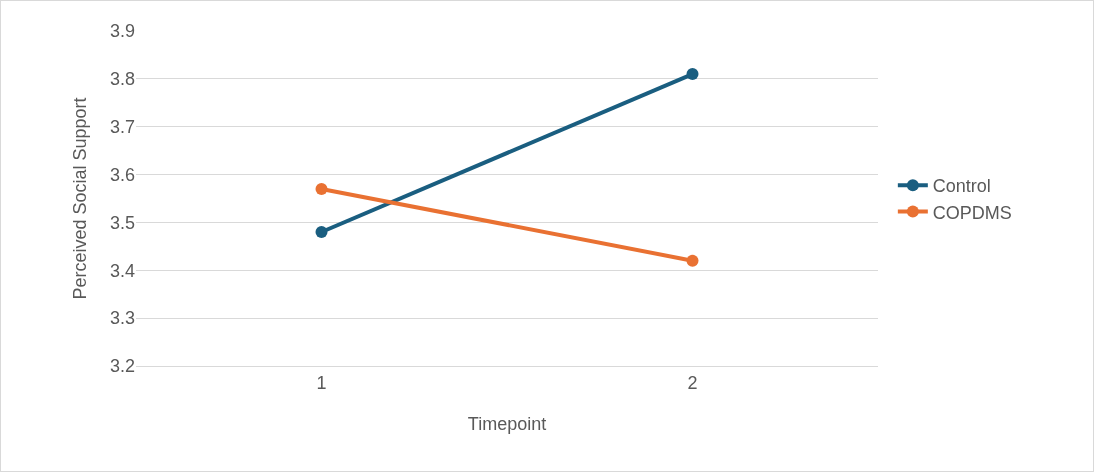  What do you see at coordinates (692, 382) in the screenshot?
I see `x-tick-label: 2` at bounding box center [692, 382].